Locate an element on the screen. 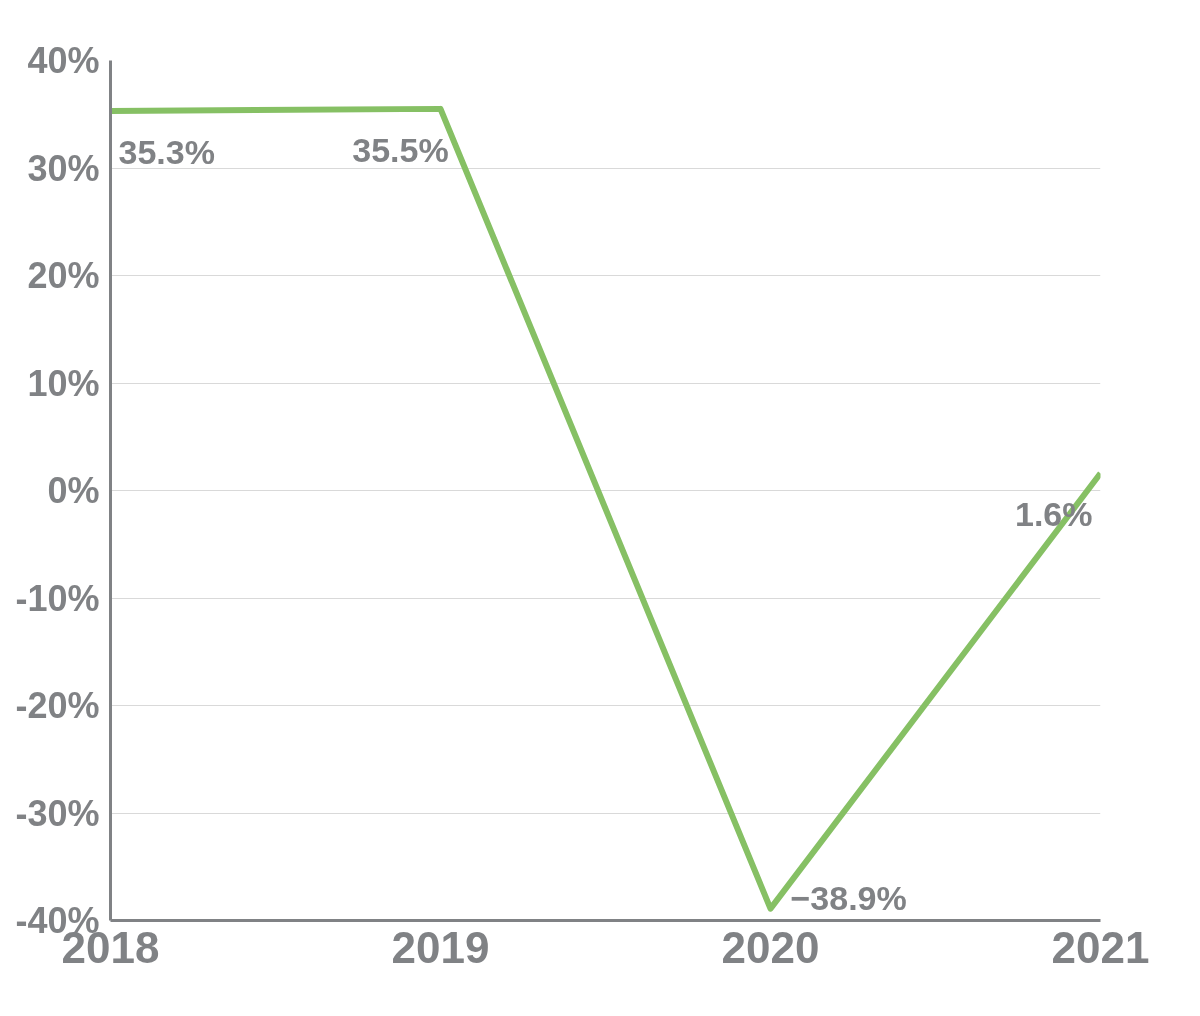 The width and height of the screenshot is (1200, 1016). y-tick-label: 20% is located at coordinates (63, 275).